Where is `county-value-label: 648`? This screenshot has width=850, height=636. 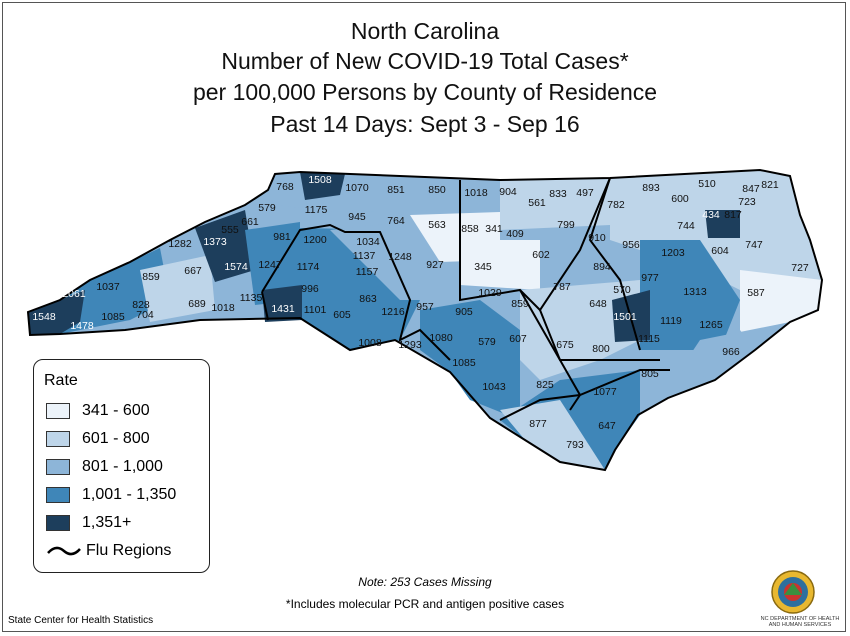
county-value-label: 648 is located at coordinates (598, 304).